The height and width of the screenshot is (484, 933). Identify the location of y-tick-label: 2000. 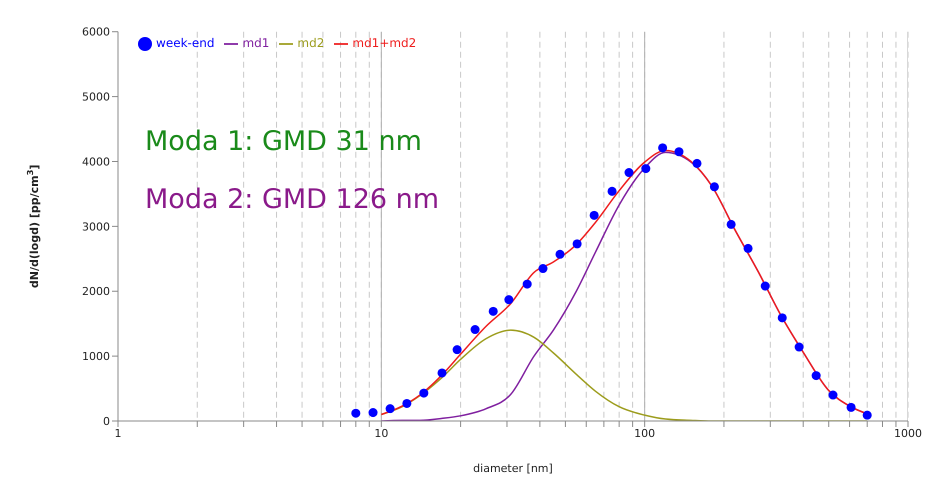
(96, 291).